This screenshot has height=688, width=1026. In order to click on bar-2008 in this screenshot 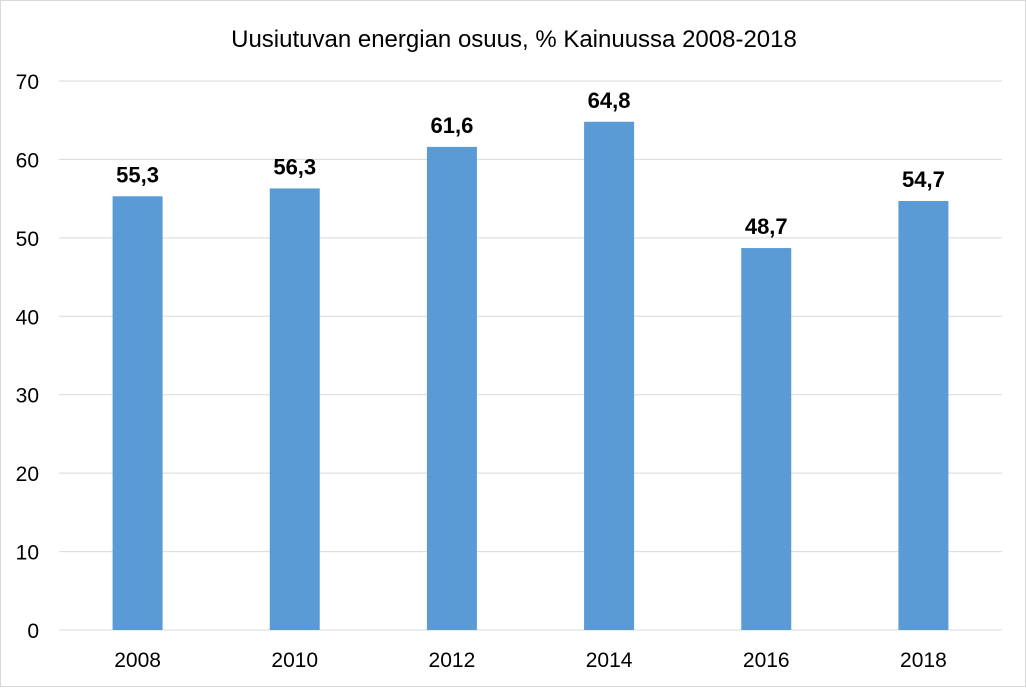, I will do `click(137, 413)`.